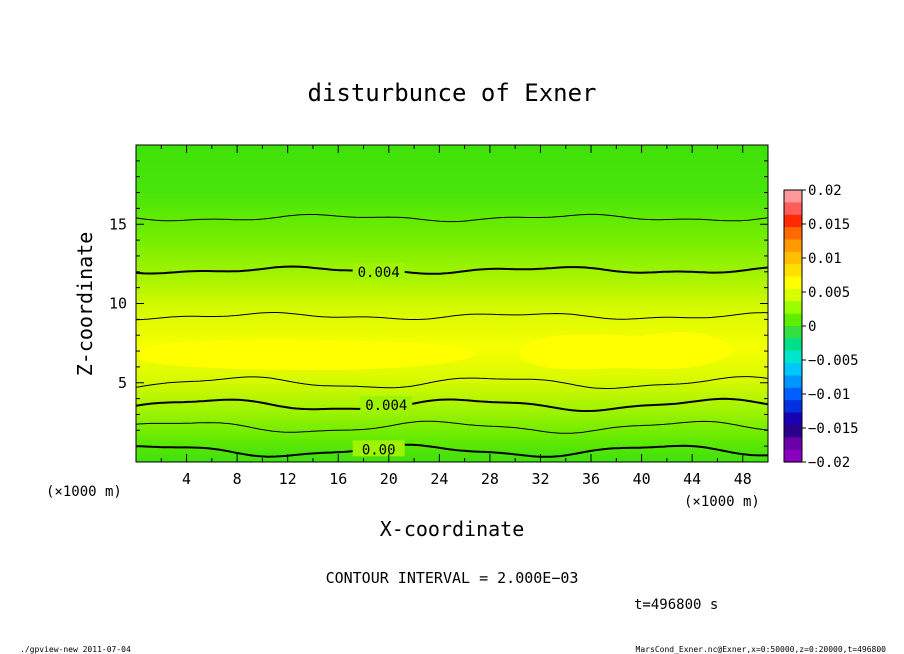 The width and height of the screenshot is (904, 654). I want to click on x-tick-label: 4, so click(186, 479).